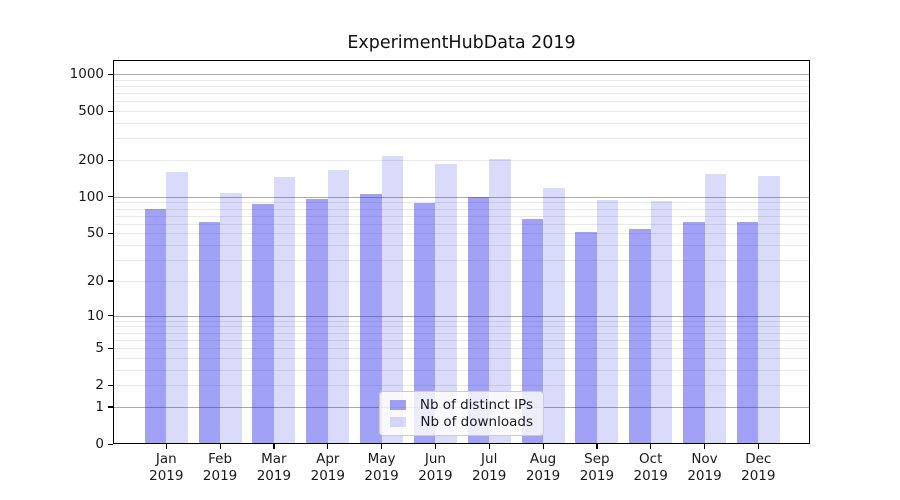 The image size is (900, 500). I want to click on x-tick-jun, so click(435, 446).